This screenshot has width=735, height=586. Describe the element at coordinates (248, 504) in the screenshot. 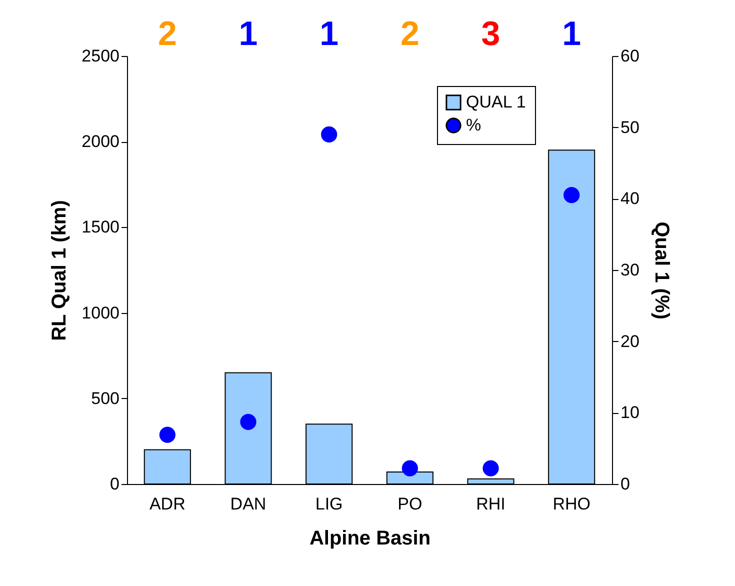

I see `x-tick-label: DAN` at that location.